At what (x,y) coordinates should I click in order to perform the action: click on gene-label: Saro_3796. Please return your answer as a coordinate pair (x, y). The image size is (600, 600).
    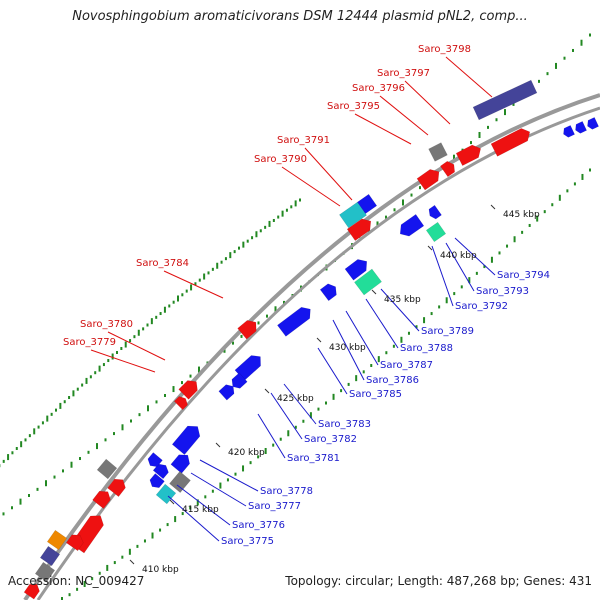
    Looking at the image, I should click on (378, 88).